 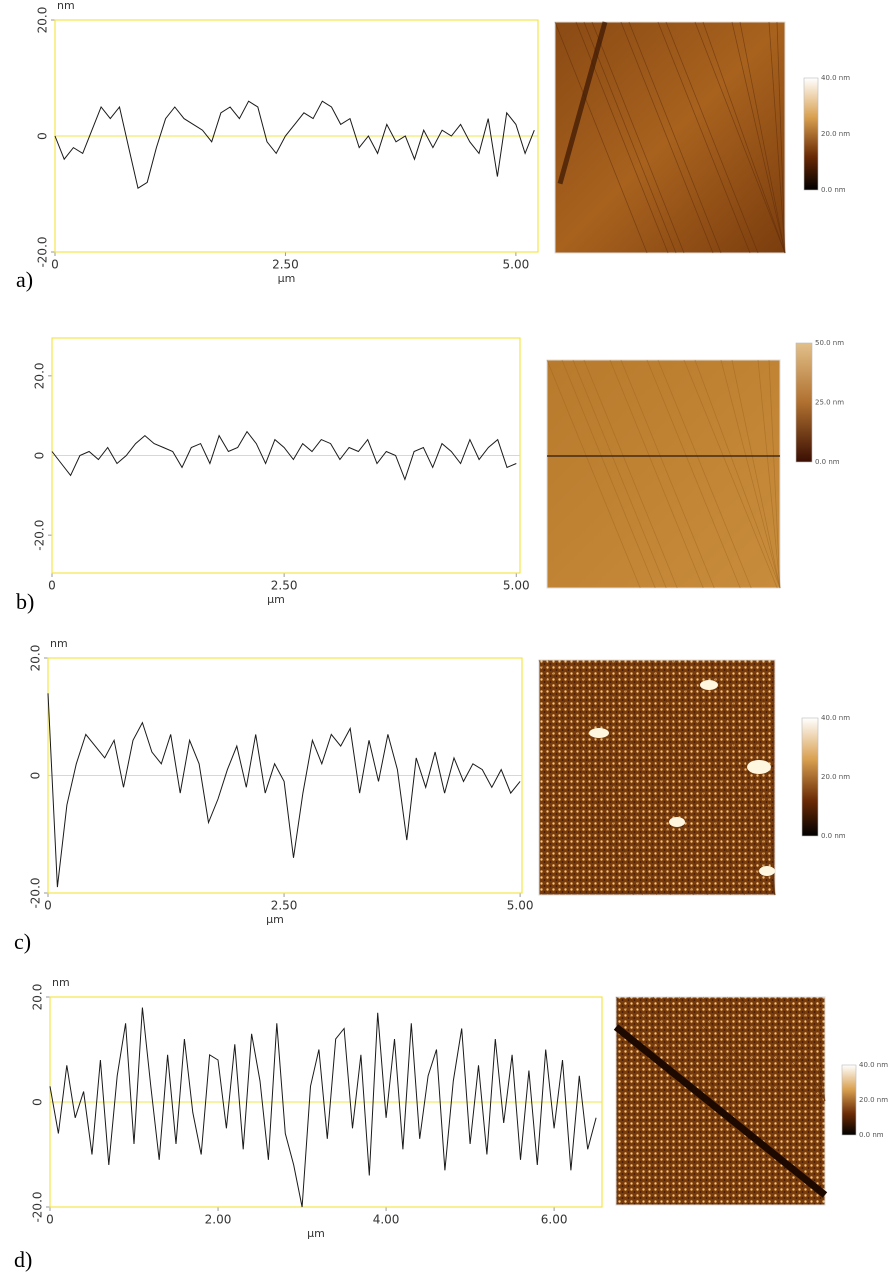 I want to click on panel-label: d), so click(x=23, y=1259).